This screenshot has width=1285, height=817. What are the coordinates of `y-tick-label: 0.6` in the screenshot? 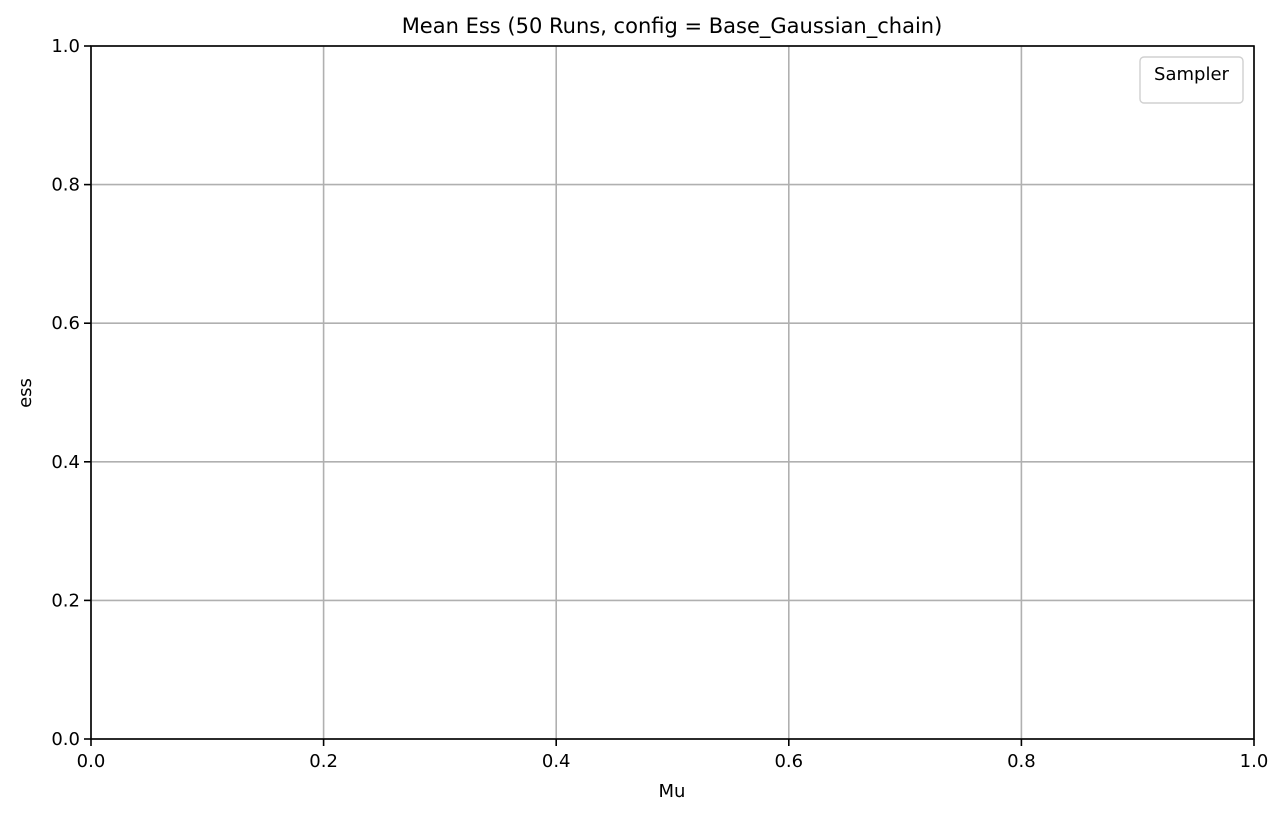 It's located at (65, 323).